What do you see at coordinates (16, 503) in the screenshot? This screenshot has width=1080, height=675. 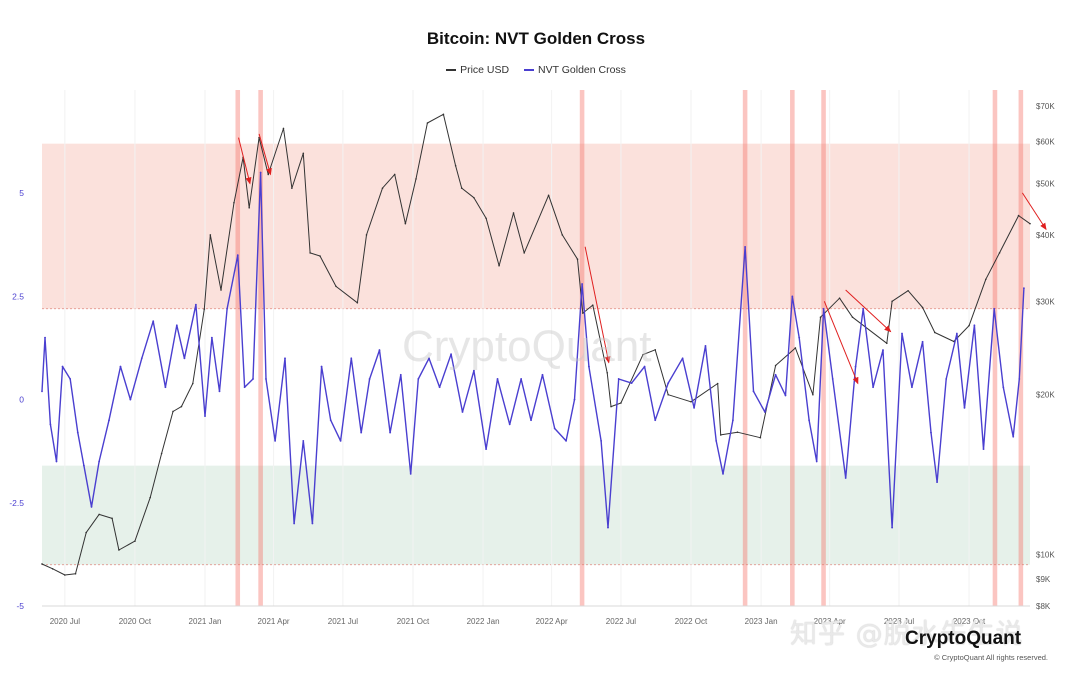 I see `left-y-tick-label: -2.5` at bounding box center [16, 503].